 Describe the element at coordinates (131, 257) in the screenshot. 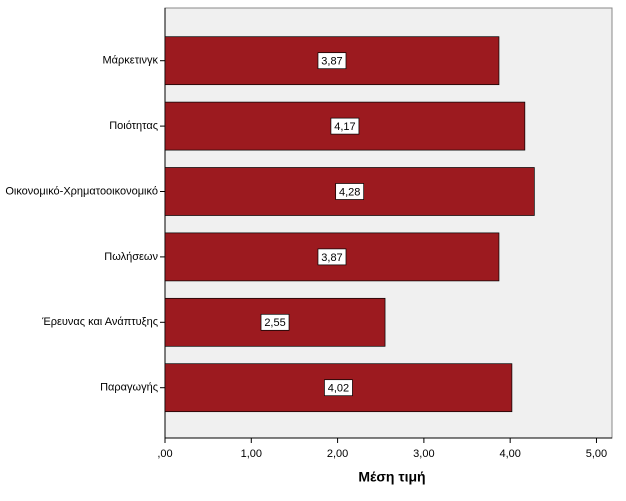

I see `y-tick-label: Πωλήσεων` at that location.